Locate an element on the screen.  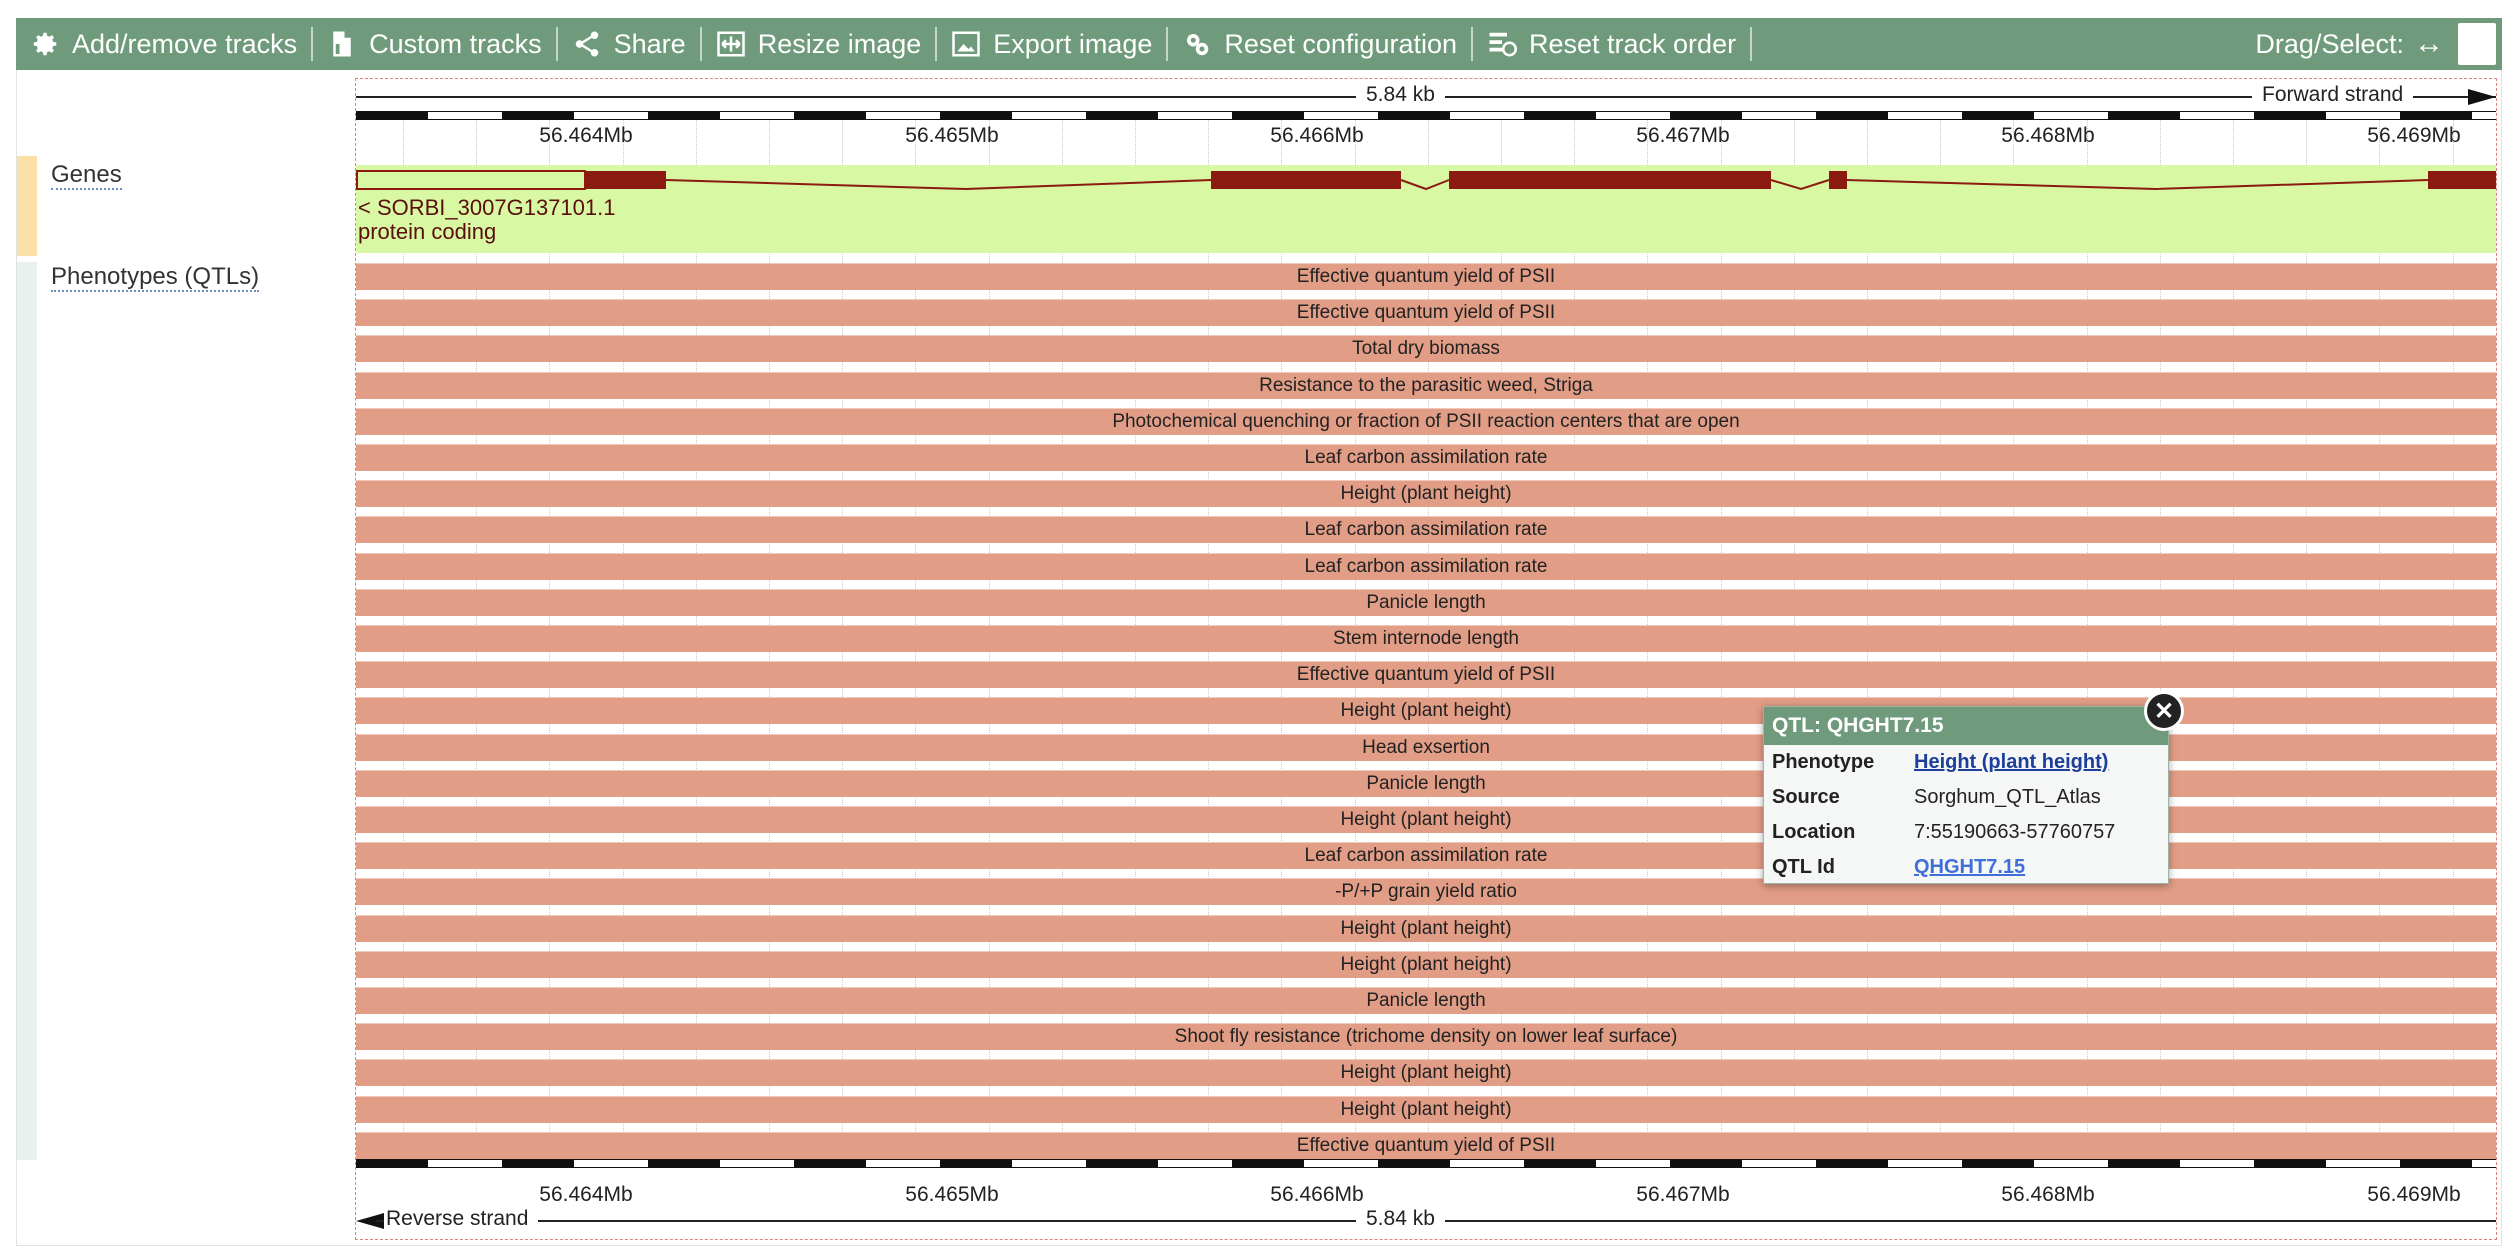
export-image-label: Export image is located at coordinates (1073, 43).